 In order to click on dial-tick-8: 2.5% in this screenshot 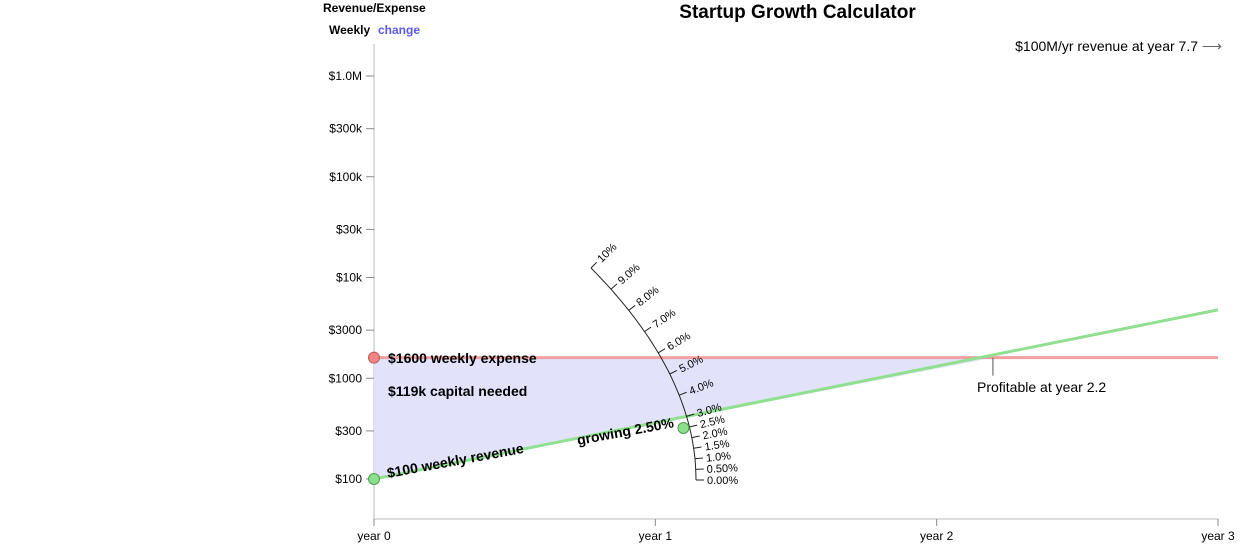, I will do `click(707, 422)`.